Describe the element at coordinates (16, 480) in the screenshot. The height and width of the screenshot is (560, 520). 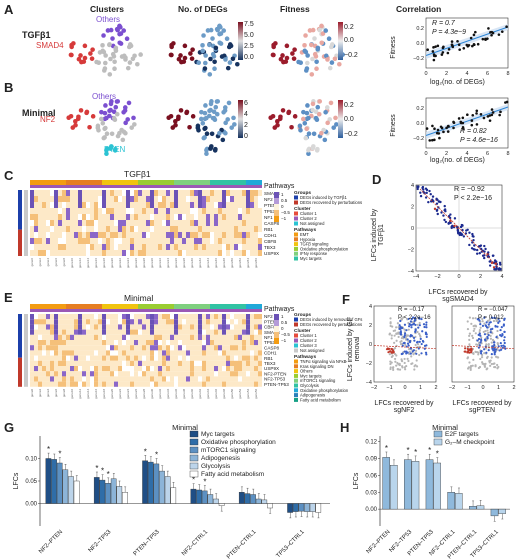
I see `y-axis-label: LFCs` at that location.